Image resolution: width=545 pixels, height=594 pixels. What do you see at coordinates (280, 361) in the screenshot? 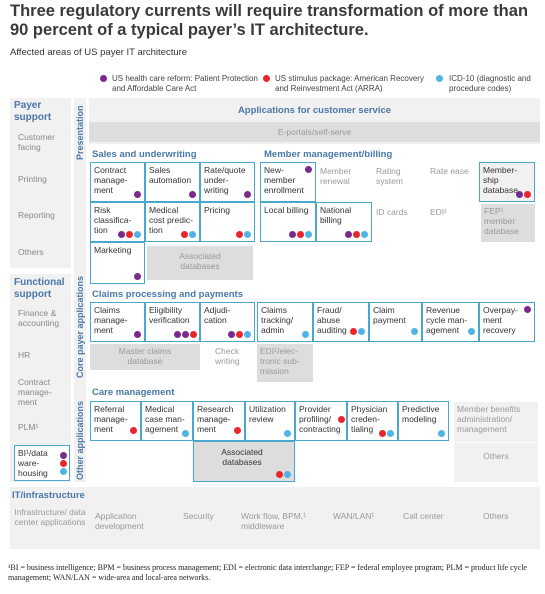
I see `cell-label: EDI¹/elec-tronic sub-mission` at bounding box center [280, 361].